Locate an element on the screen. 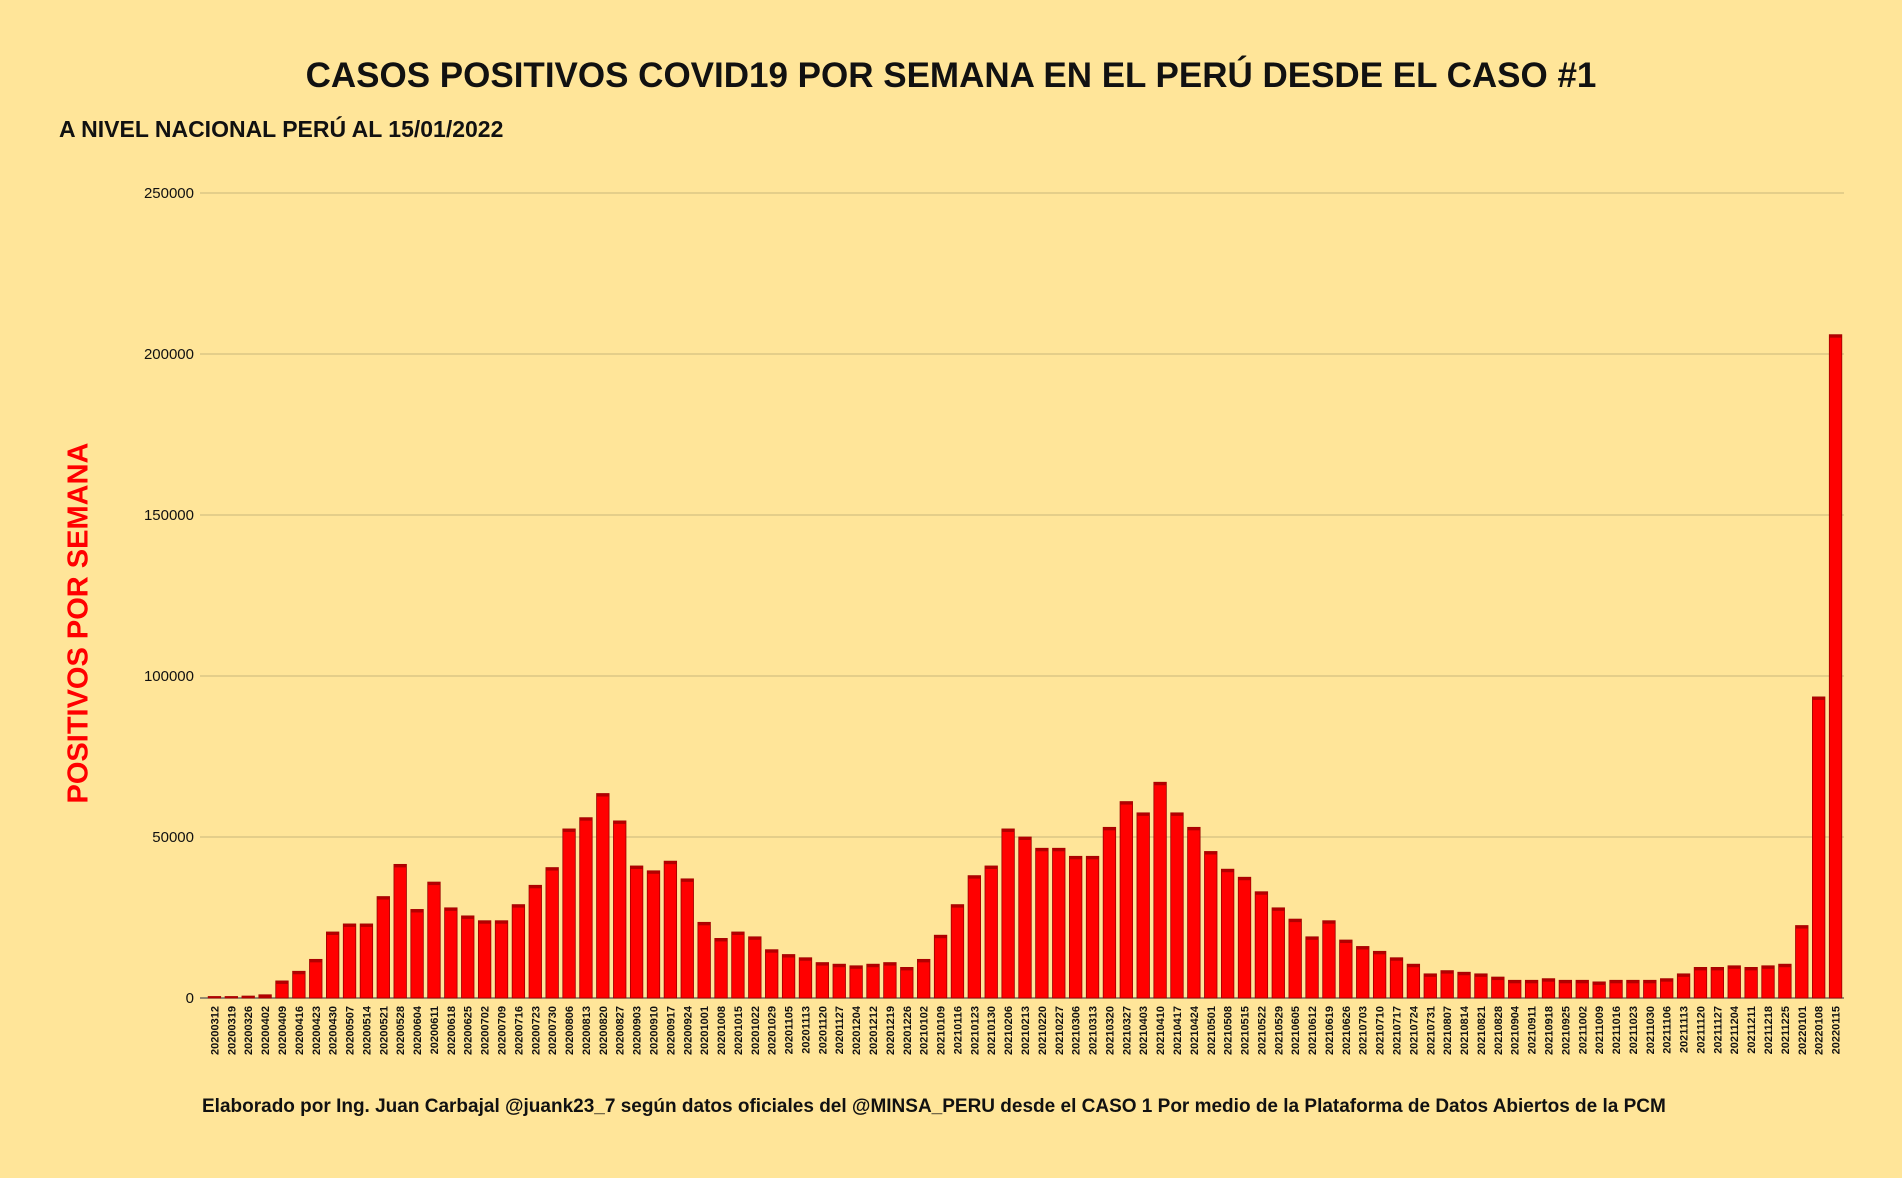 This screenshot has width=1902, height=1178. chart-subtitle: A NIVEL NACIONAL PERÚ AL 15/01/2022 is located at coordinates (281, 129).